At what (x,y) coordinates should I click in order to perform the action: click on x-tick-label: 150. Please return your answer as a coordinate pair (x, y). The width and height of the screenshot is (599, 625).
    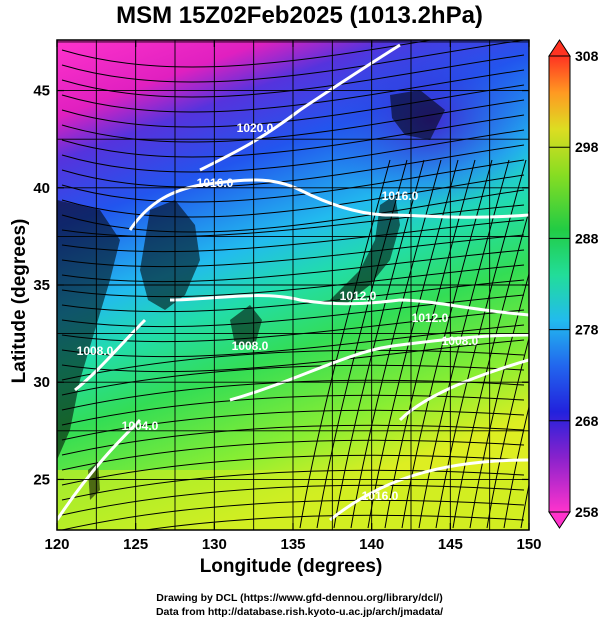
    Looking at the image, I should click on (528, 544).